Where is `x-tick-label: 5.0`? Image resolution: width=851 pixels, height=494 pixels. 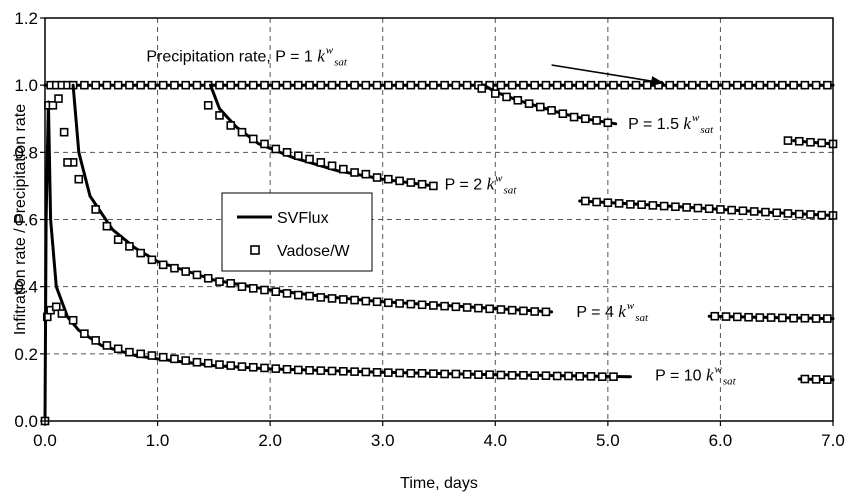
x-tick-label: 5.0 is located at coordinates (608, 440).